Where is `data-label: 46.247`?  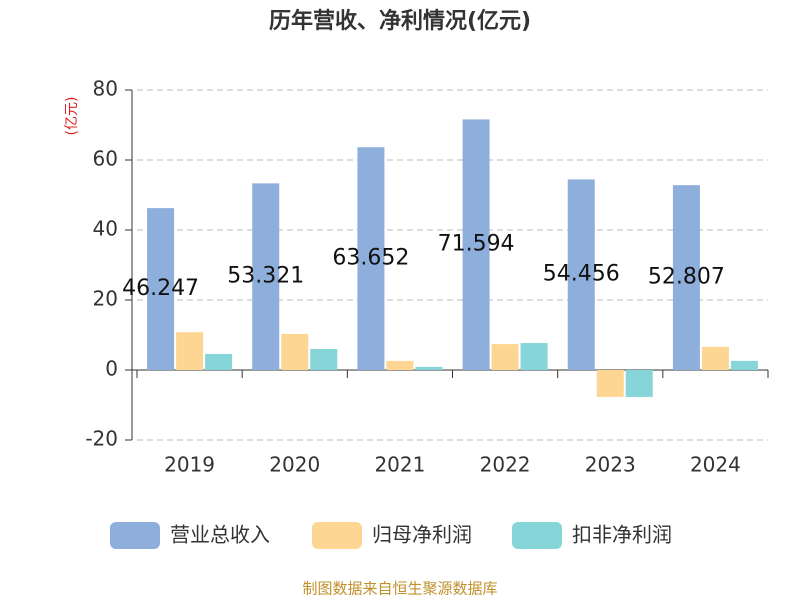 data-label: 46.247 is located at coordinates (160, 288).